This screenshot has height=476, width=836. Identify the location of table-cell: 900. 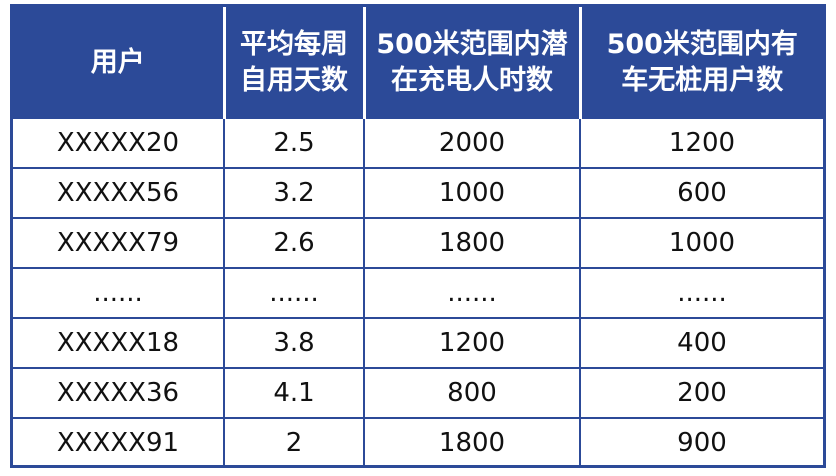
(701, 442).